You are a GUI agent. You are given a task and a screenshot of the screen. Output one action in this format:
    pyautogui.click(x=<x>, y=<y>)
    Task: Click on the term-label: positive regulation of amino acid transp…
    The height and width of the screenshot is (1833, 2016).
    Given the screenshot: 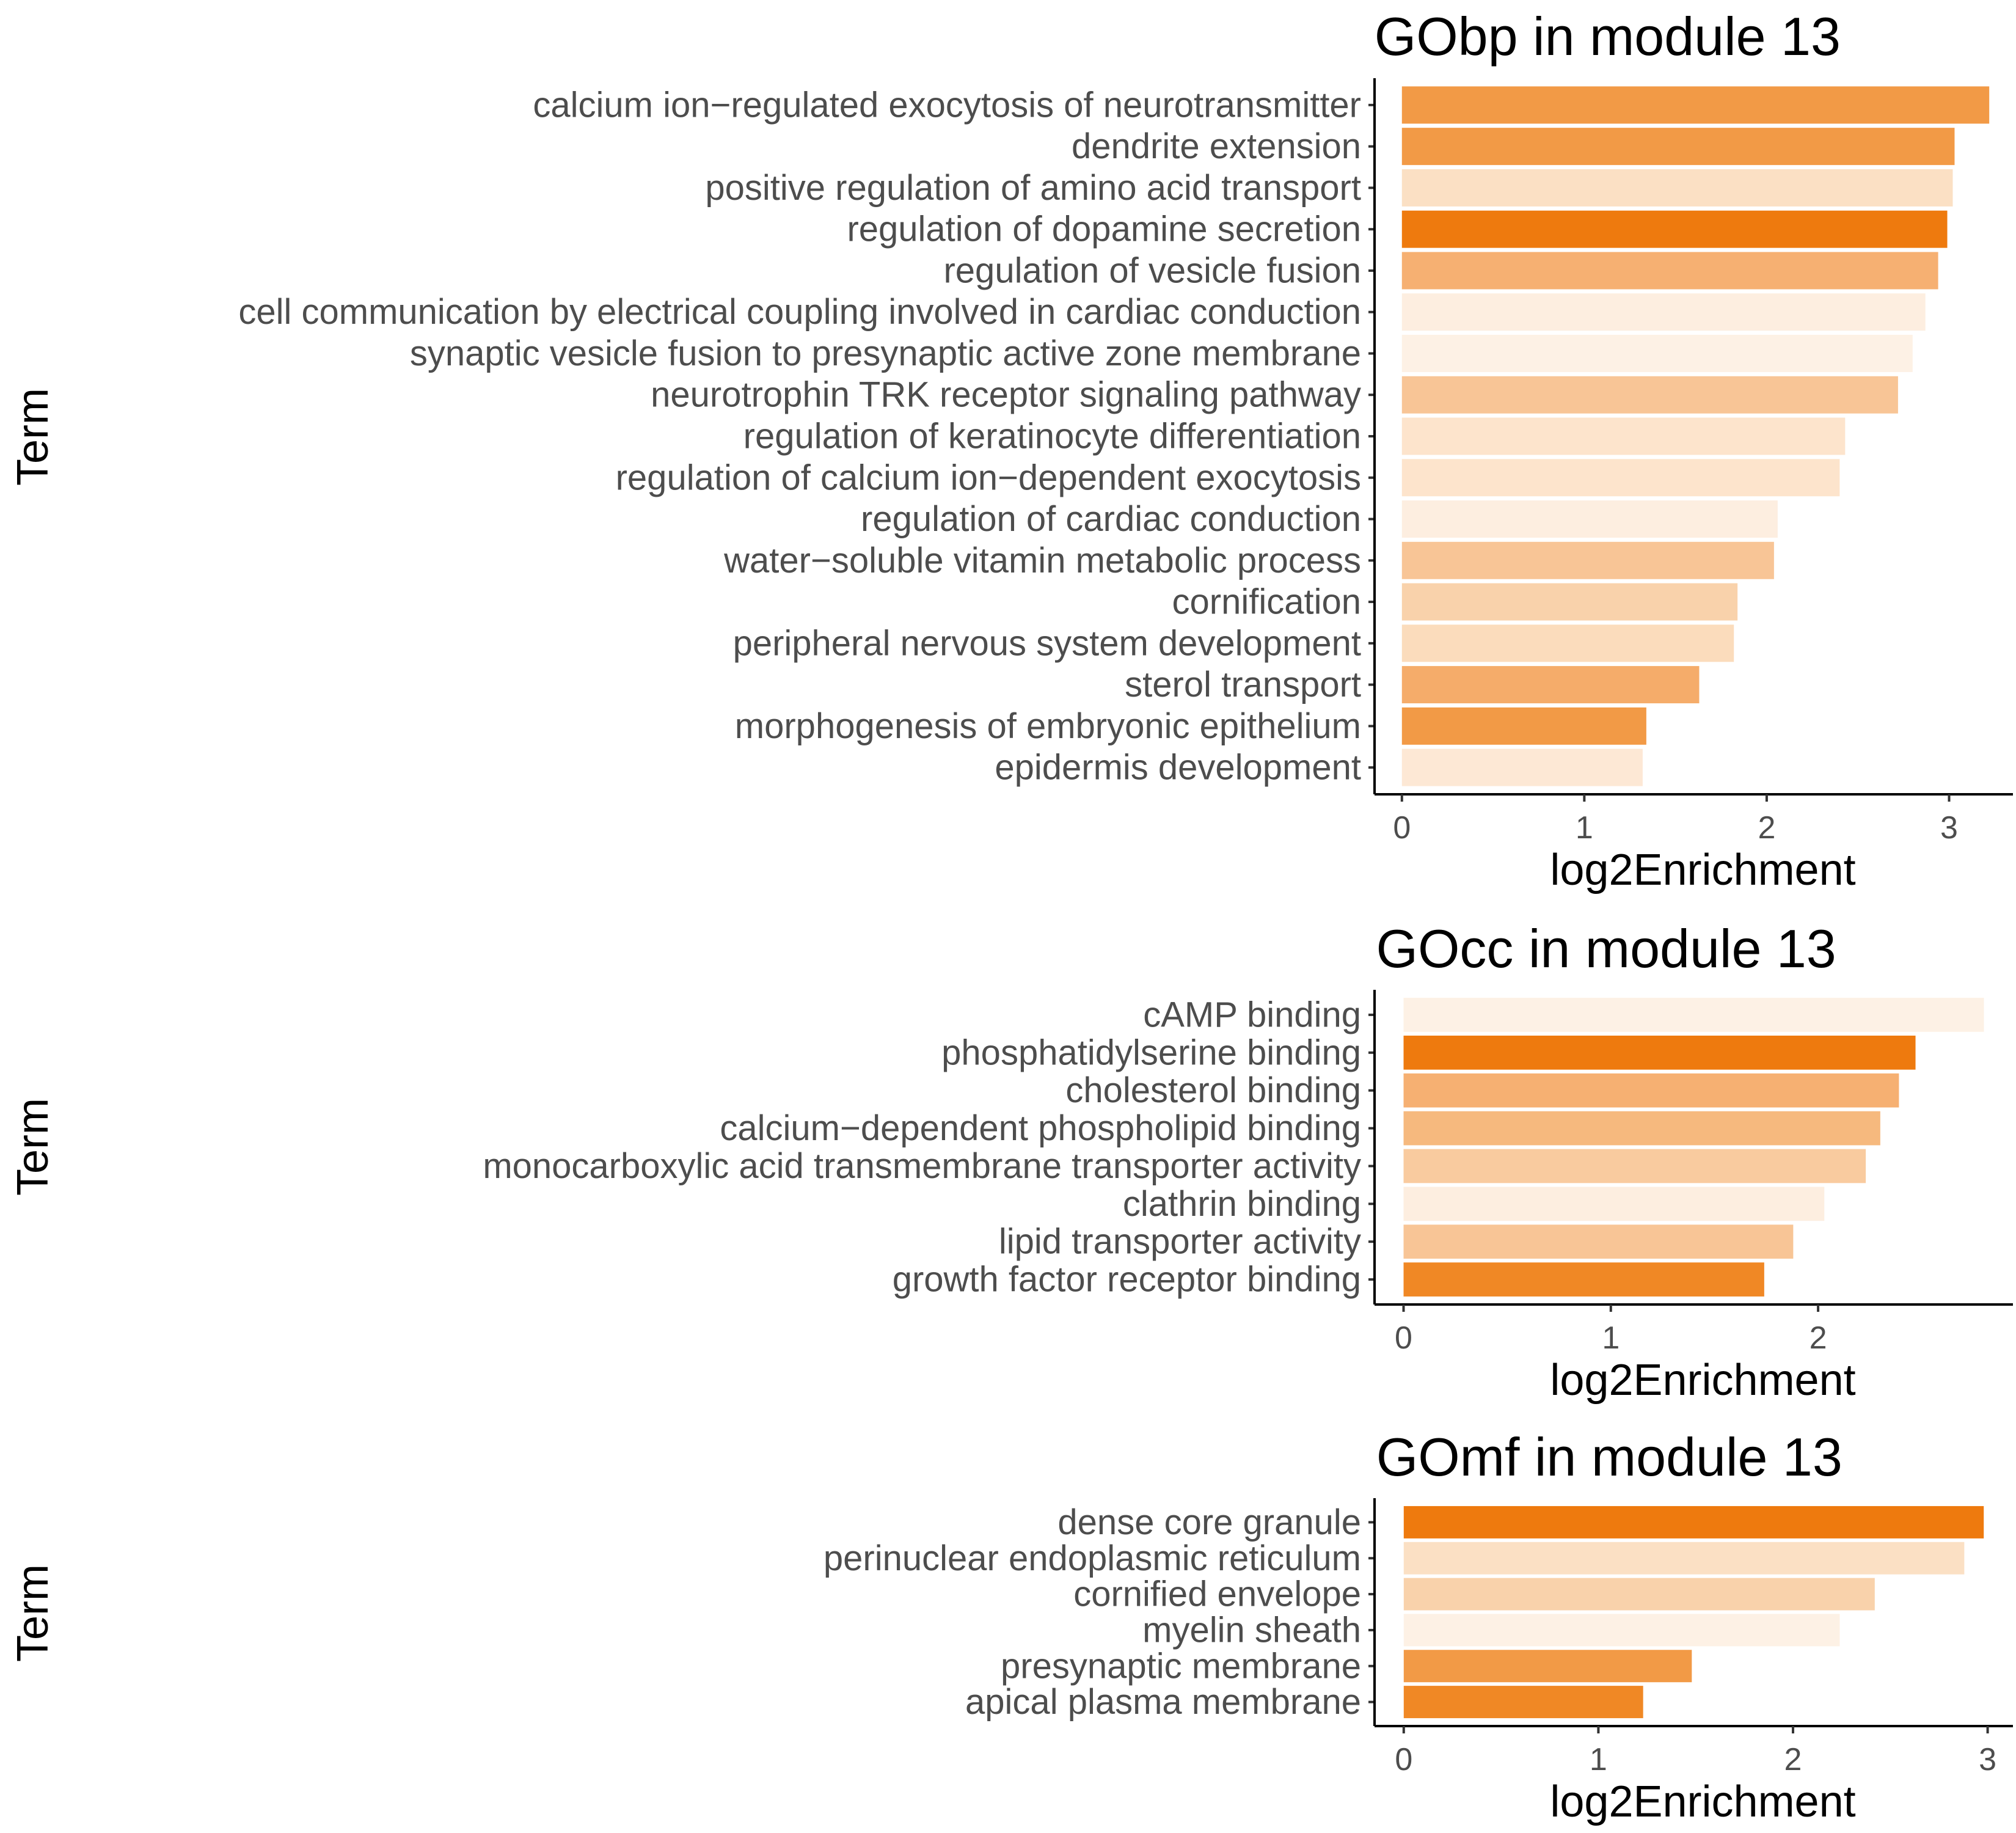 What is the action you would take?
    pyautogui.click(x=1033, y=188)
    